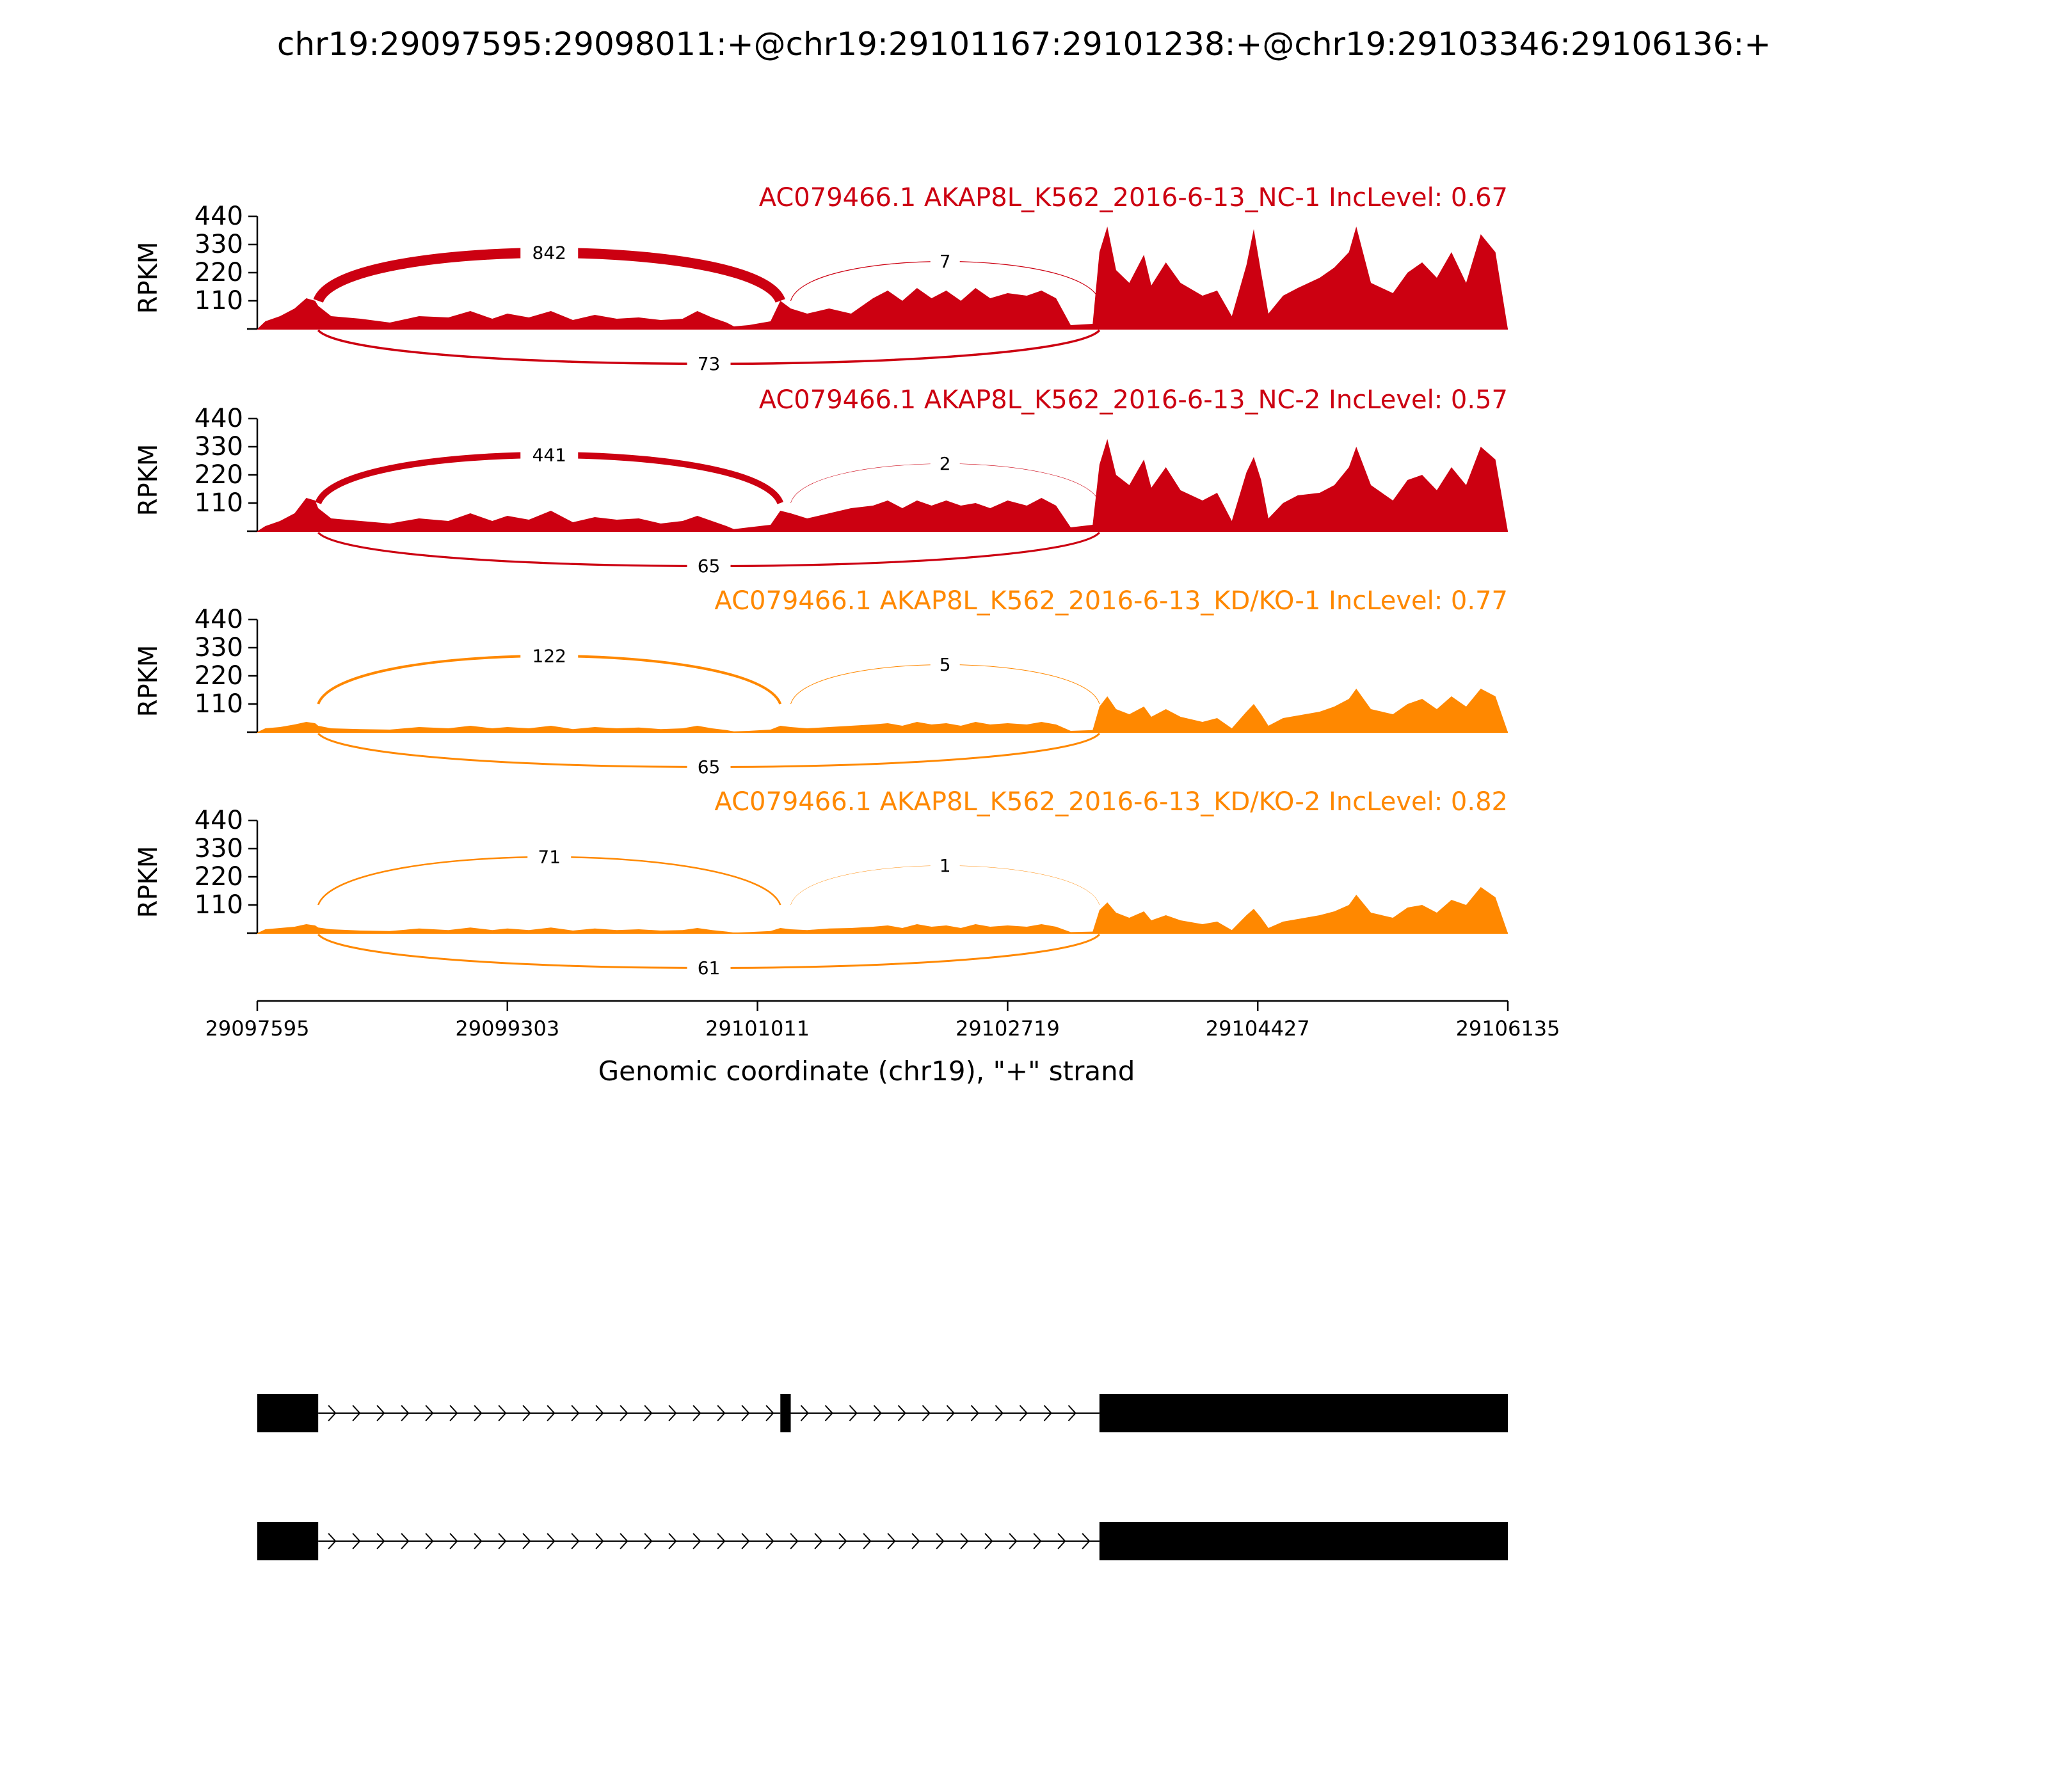 This screenshot has width=2048, height=1792. I want to click on x-tick-label: 29097595, so click(257, 1028).